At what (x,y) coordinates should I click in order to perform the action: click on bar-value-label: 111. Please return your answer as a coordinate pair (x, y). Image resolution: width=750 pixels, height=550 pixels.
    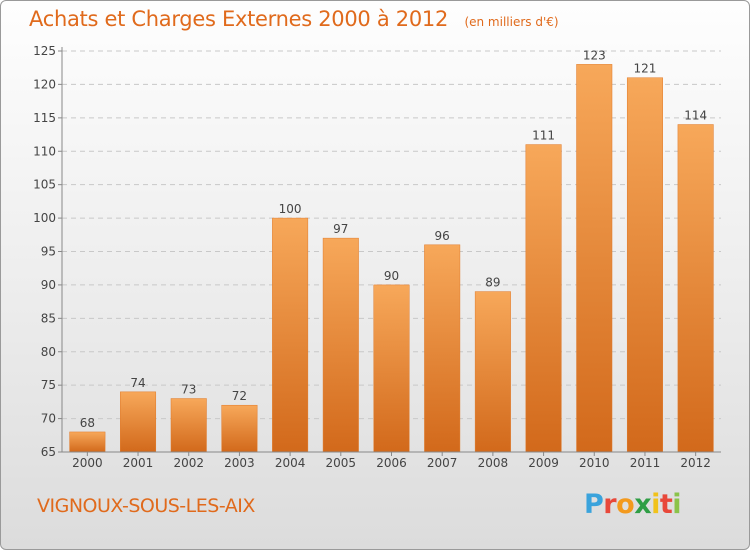
    Looking at the image, I should click on (543, 136).